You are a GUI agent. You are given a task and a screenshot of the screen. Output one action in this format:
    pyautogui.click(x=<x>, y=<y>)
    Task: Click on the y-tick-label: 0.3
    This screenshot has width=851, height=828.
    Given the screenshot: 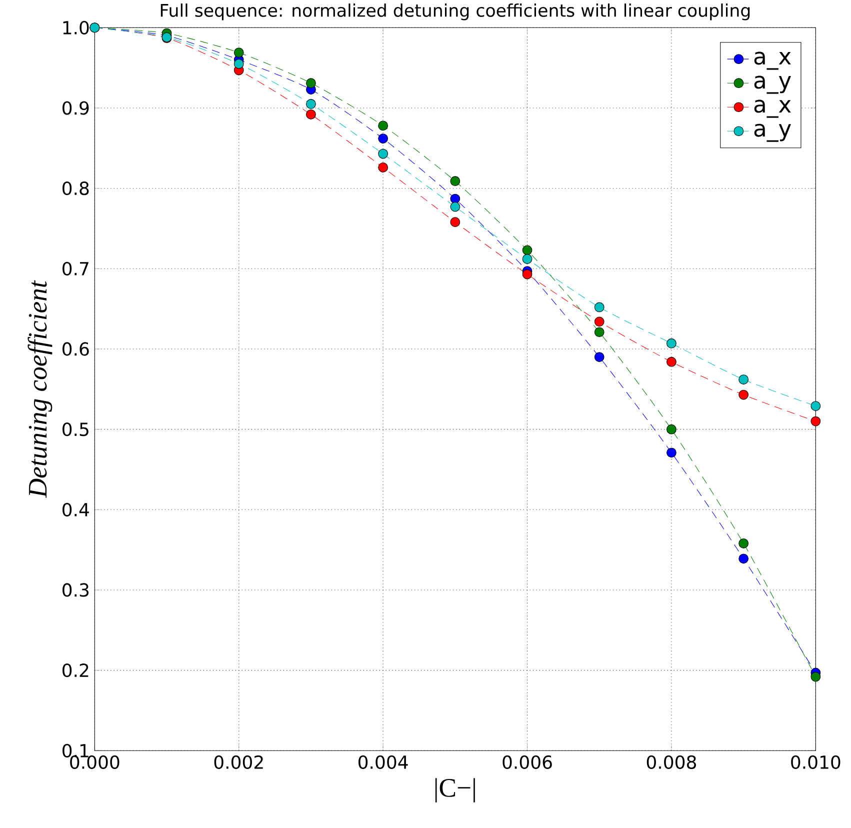 What is the action you would take?
    pyautogui.click(x=75, y=590)
    